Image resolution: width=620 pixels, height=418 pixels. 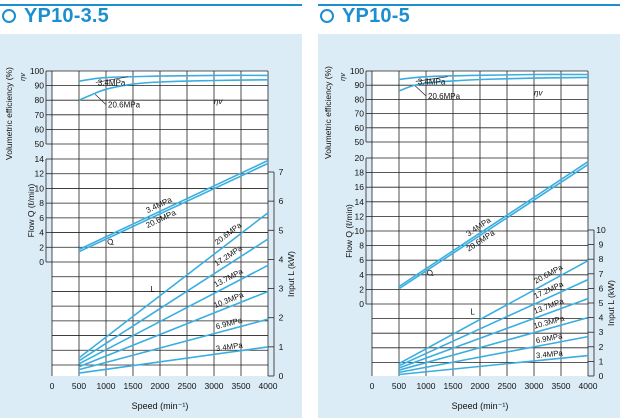 What do you see at coordinates (372, 386) in the screenshot?
I see `tick-label-x: 0` at bounding box center [372, 386].